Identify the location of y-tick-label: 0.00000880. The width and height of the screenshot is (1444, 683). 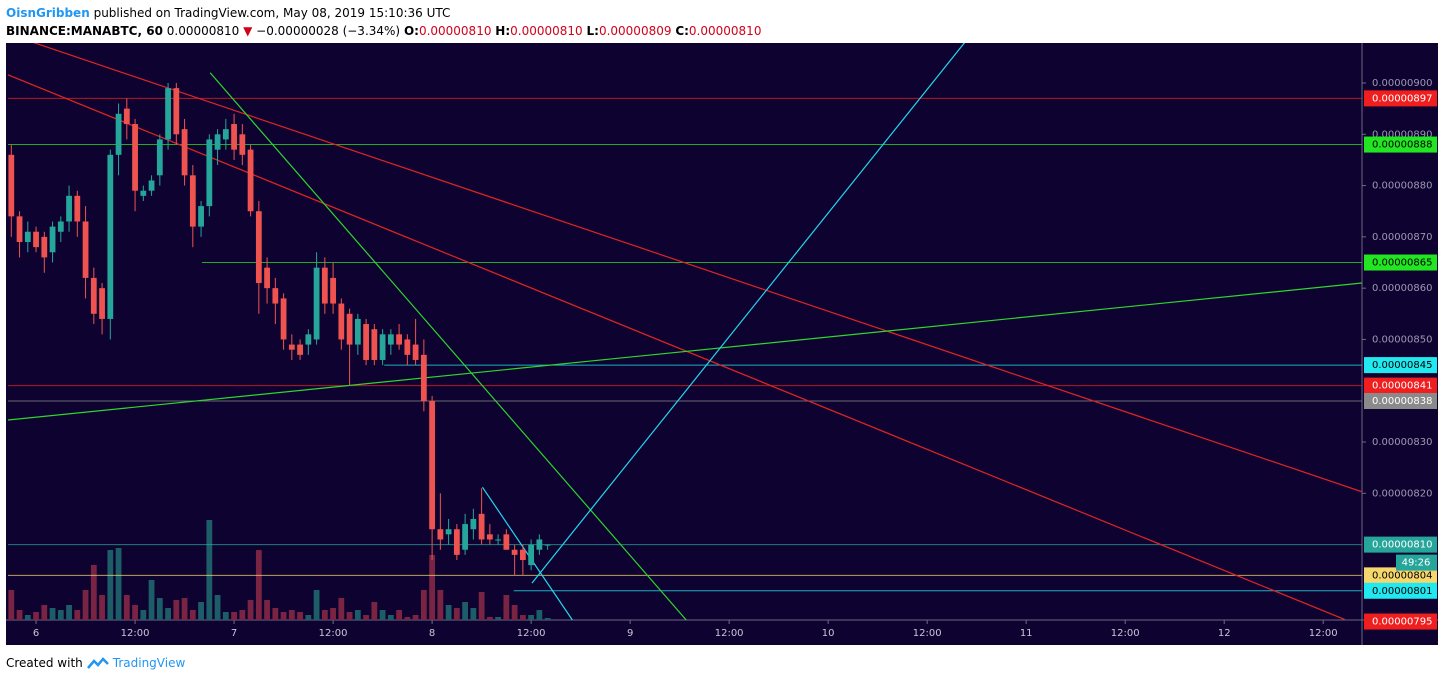
(1402, 186).